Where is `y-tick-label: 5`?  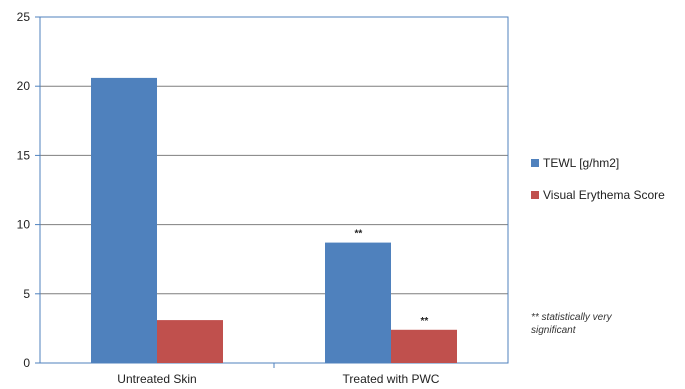
y-tick-label: 5 is located at coordinates (26, 294).